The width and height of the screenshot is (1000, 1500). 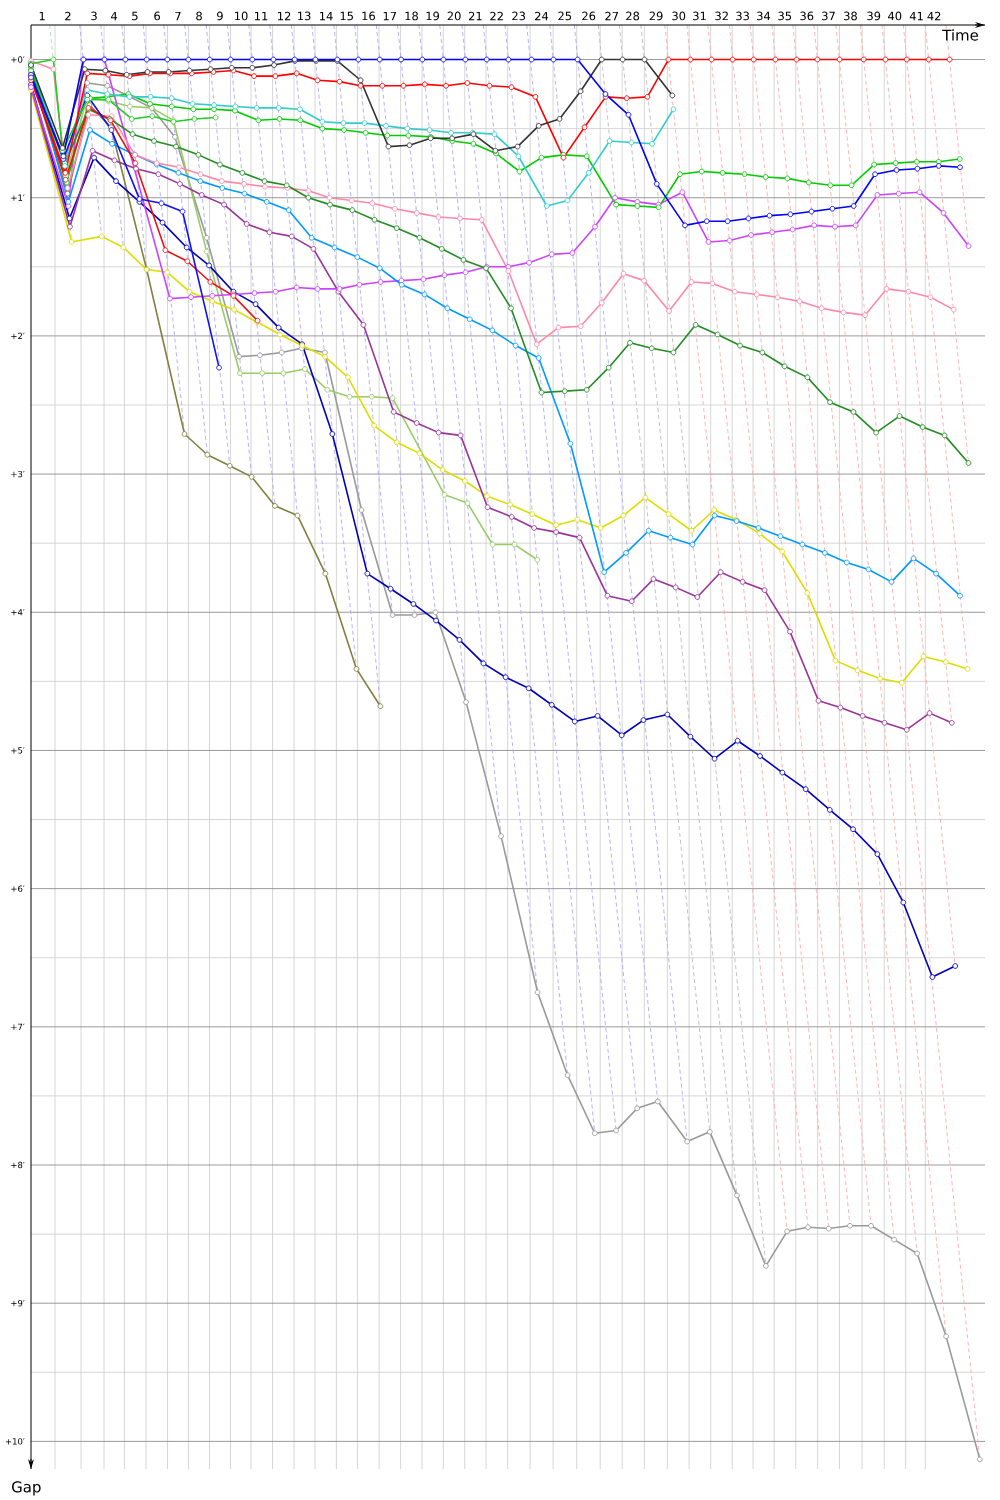 I want to click on x-tick-label: 42, so click(x=934, y=16).